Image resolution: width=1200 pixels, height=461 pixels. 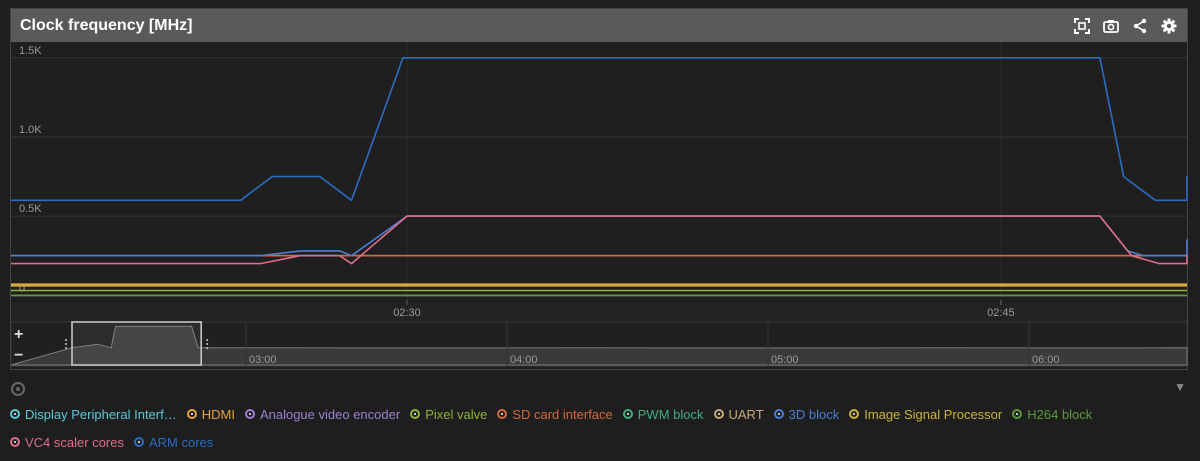 I want to click on legend-item: PWM block, so click(x=663, y=414).